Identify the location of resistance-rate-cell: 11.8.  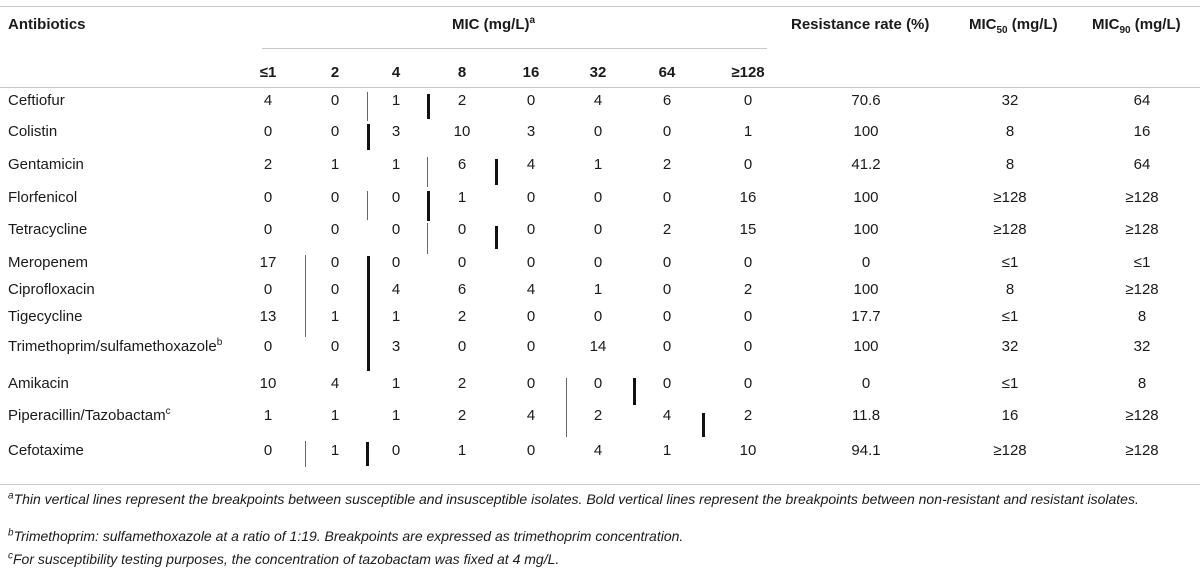
(866, 415).